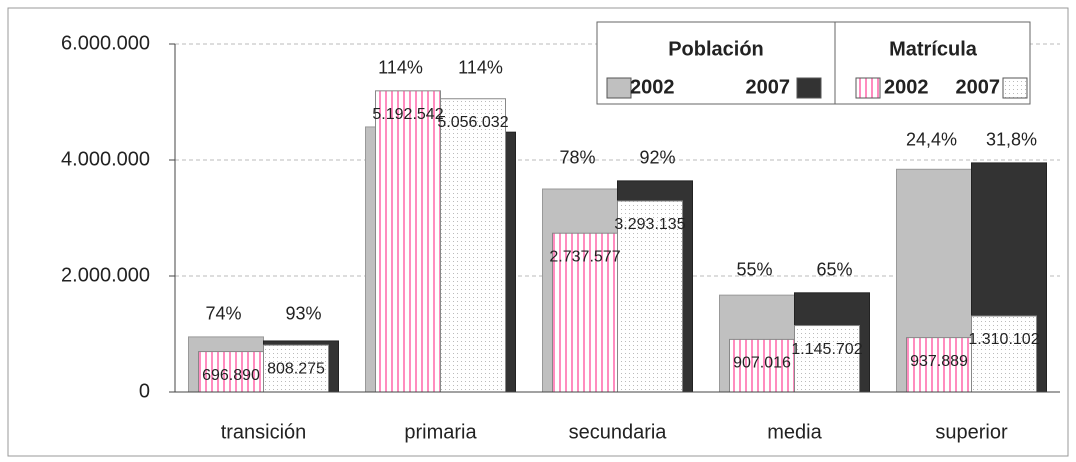 The width and height of the screenshot is (1076, 462). Describe the element at coordinates (407, 114) in the screenshot. I see `value-label: 5.192.542` at that location.